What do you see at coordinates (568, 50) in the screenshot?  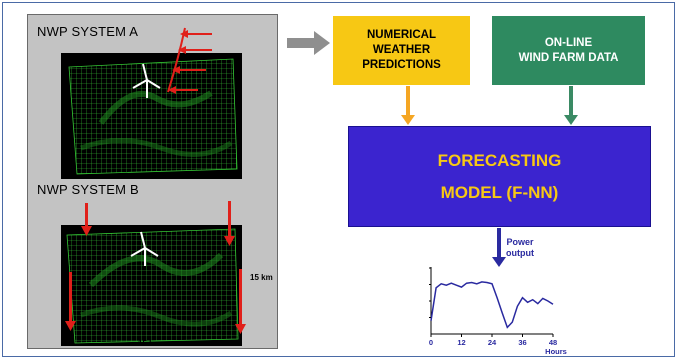 I see `online-wind-farm-data-box: ON-LINE WIND FARM DATA` at bounding box center [568, 50].